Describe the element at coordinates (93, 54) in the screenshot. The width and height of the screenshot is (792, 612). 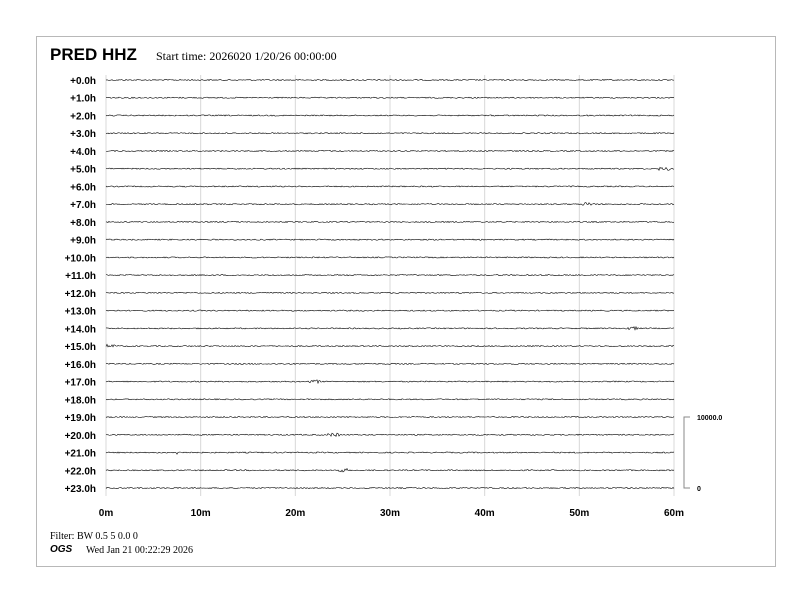
I see `station-title: PRED HHZ` at that location.